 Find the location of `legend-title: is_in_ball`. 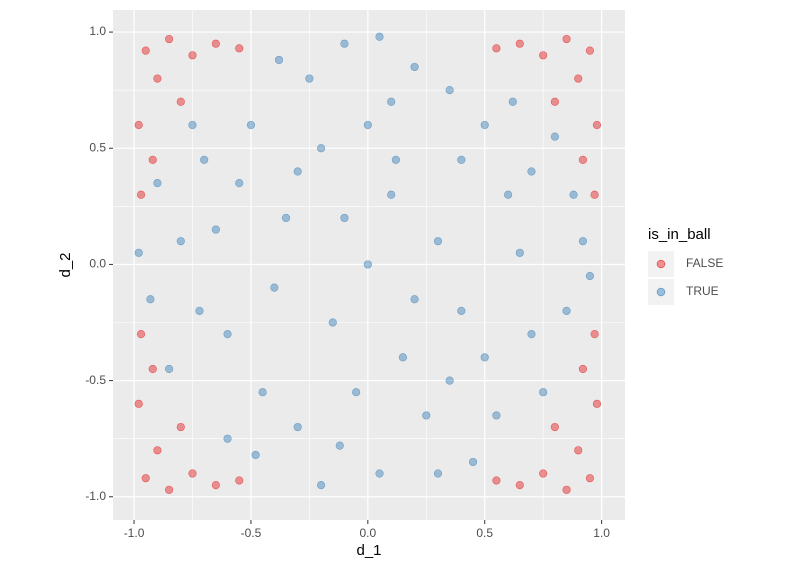

legend-title: is_in_ball is located at coordinates (679, 234).